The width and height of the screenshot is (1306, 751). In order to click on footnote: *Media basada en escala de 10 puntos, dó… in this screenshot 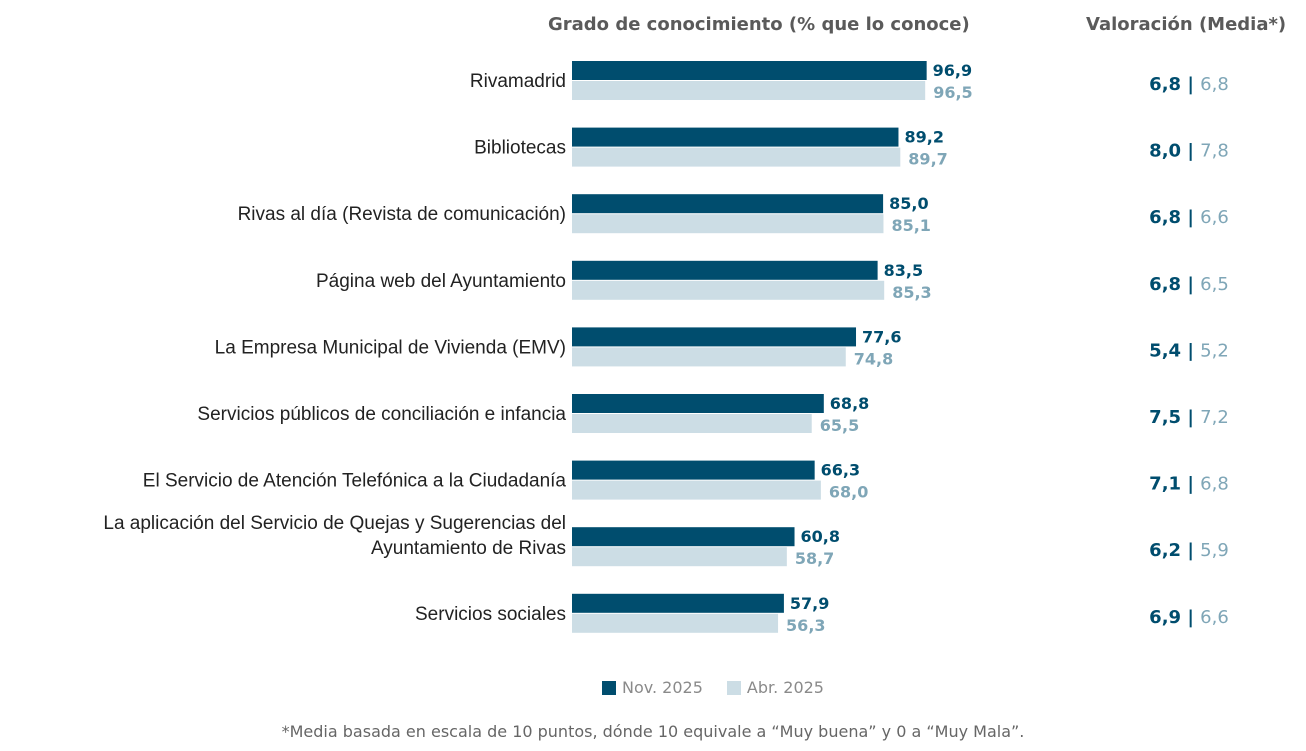, I will do `click(653, 731)`.